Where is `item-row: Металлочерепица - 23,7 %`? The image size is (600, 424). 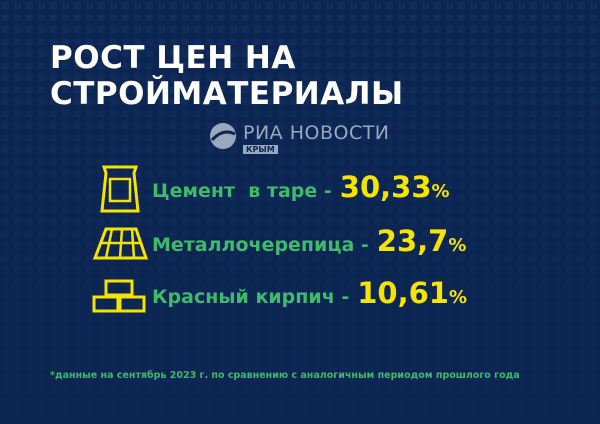
item-row: Металлочерепица - 23,7 % is located at coordinates (309, 241).